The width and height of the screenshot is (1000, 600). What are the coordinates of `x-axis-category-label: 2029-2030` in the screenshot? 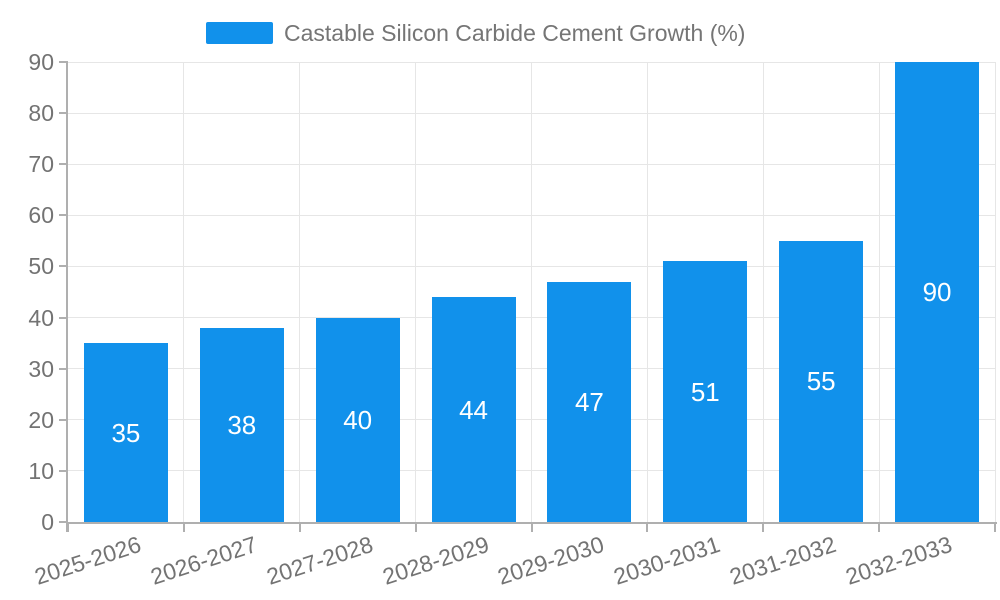 It's located at (551, 560).